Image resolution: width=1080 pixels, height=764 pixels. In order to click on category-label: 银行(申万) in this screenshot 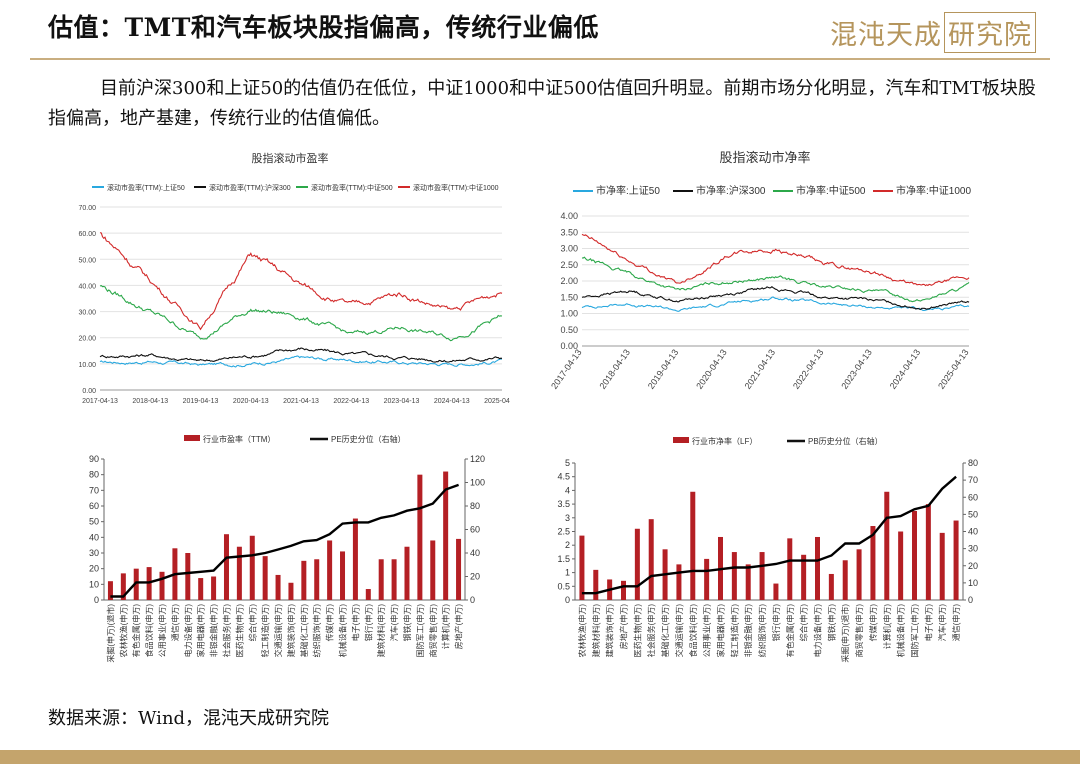, I will do `click(776, 623)`.